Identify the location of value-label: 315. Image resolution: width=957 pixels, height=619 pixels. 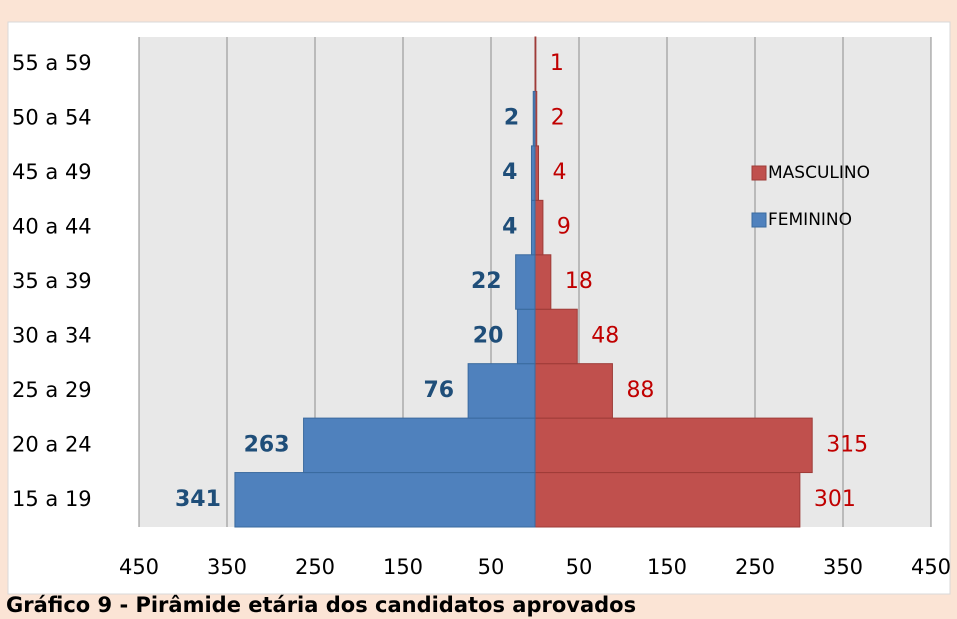
(847, 444).